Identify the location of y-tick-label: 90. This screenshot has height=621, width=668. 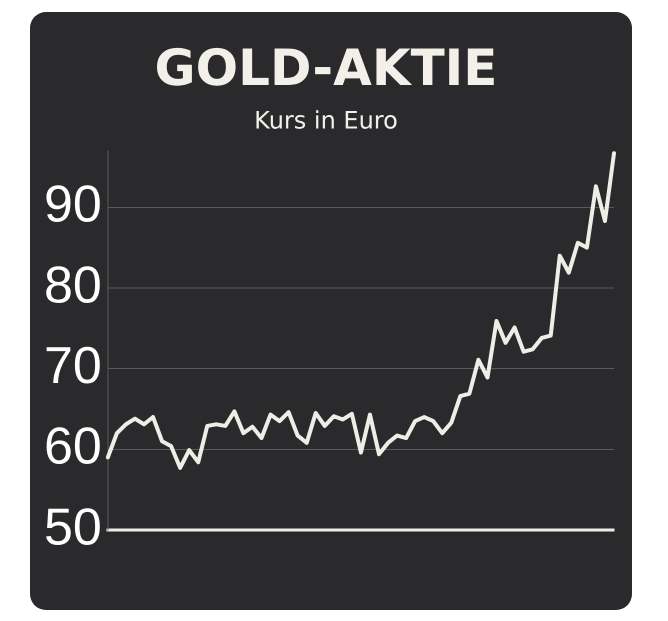
(73, 205).